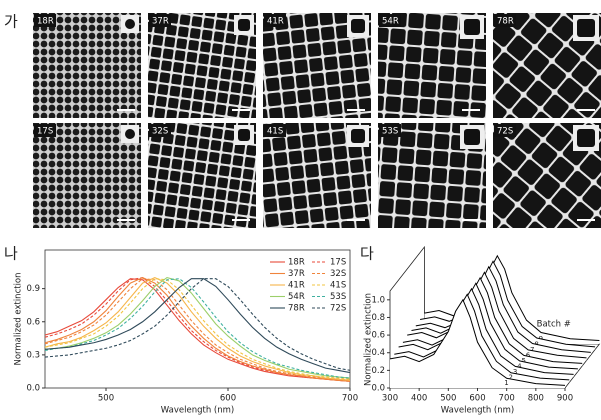 This screenshot has width=601, height=420. What do you see at coordinates (338, 274) in the screenshot?
I see `legend-label: 32S` at bounding box center [338, 274].